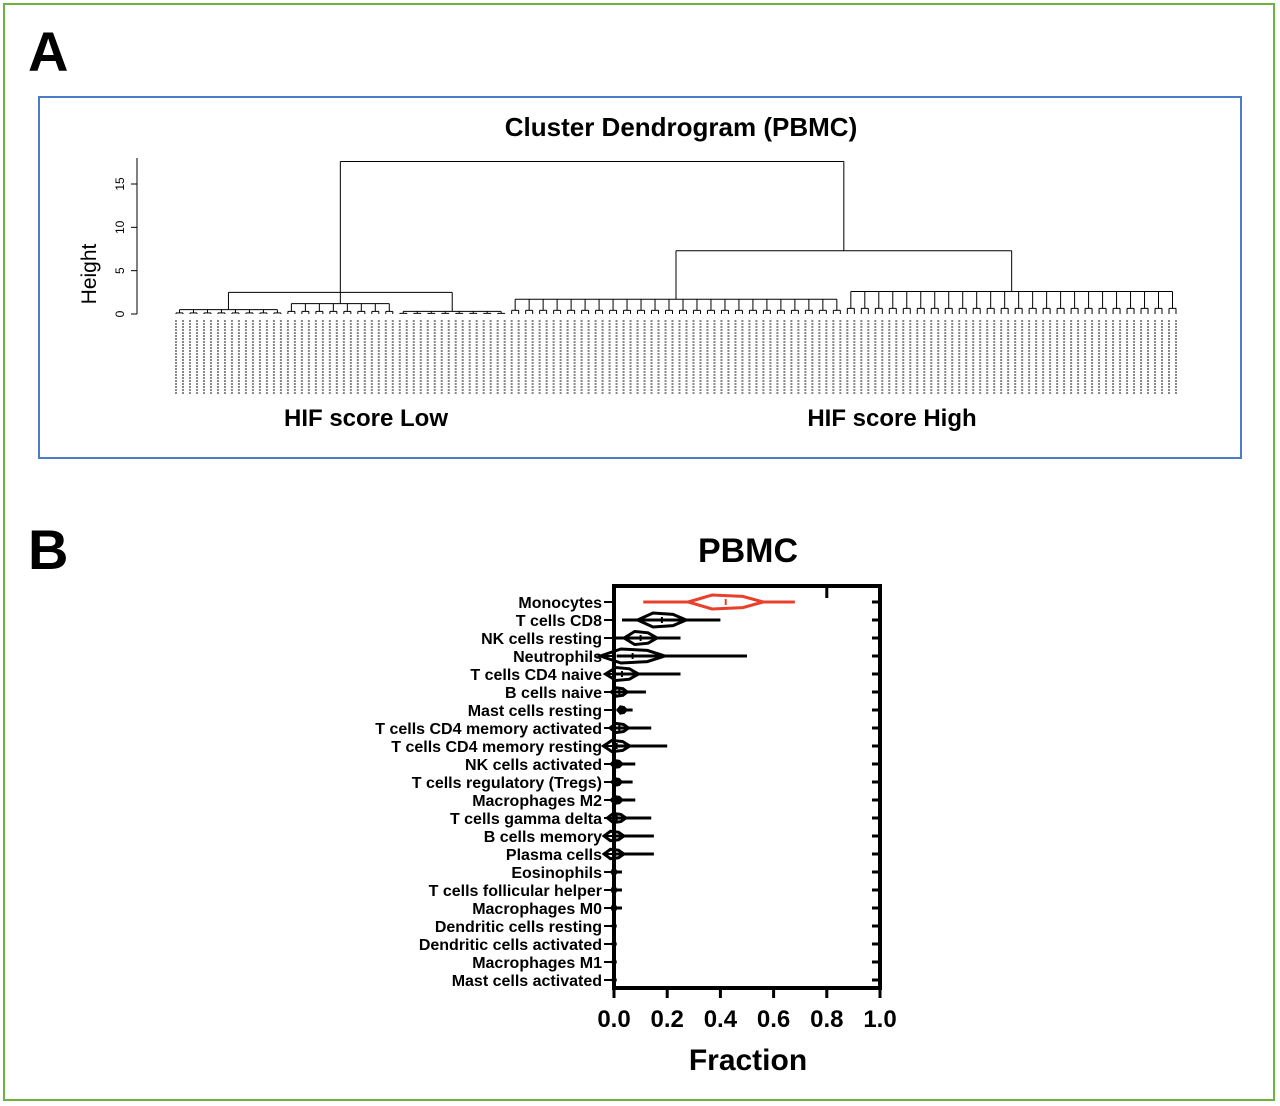 This screenshot has height=1106, width=1280. Describe the element at coordinates (721, 1019) in the screenshot. I see `violin-x-tick-label: 0.4` at that location.